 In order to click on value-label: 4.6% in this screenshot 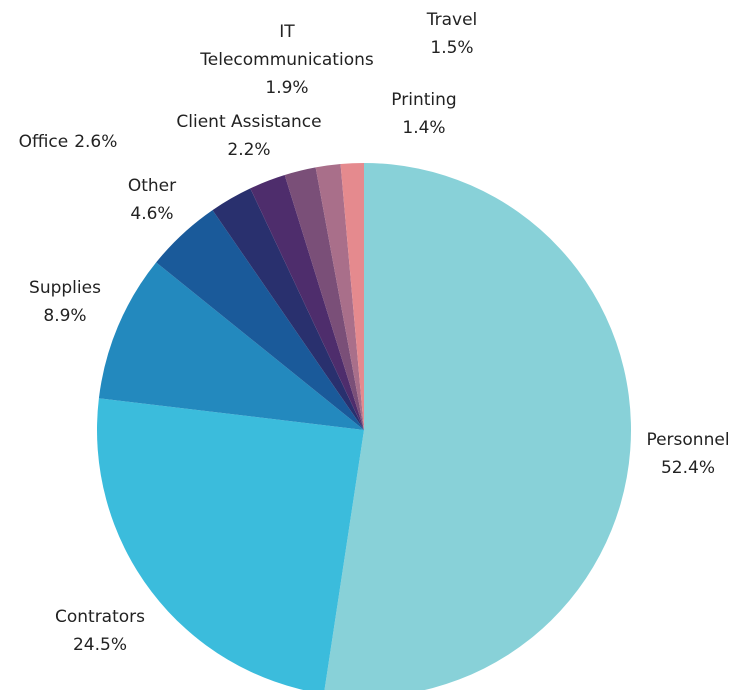, I will do `click(152, 214)`.